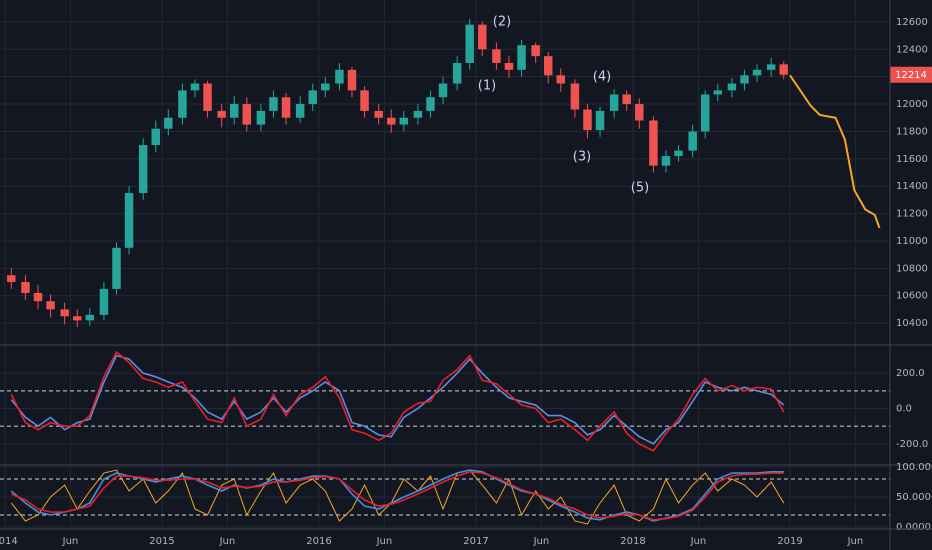  Describe the element at coordinates (9, 541) in the screenshot. I see `x-tick-label: 2014` at that location.